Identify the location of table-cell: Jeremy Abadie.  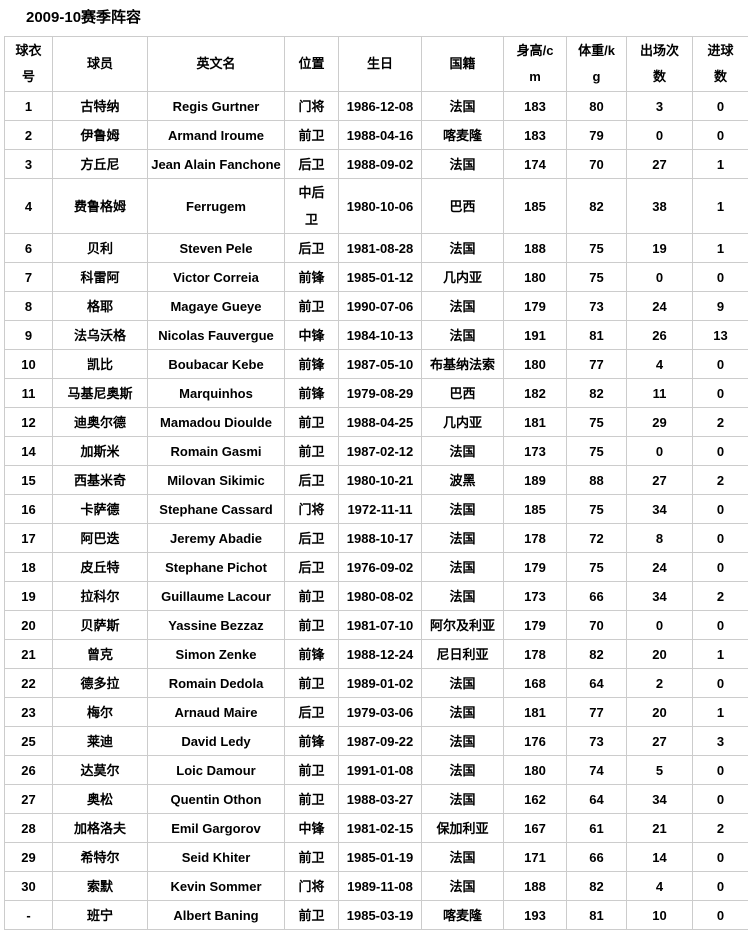
(216, 538).